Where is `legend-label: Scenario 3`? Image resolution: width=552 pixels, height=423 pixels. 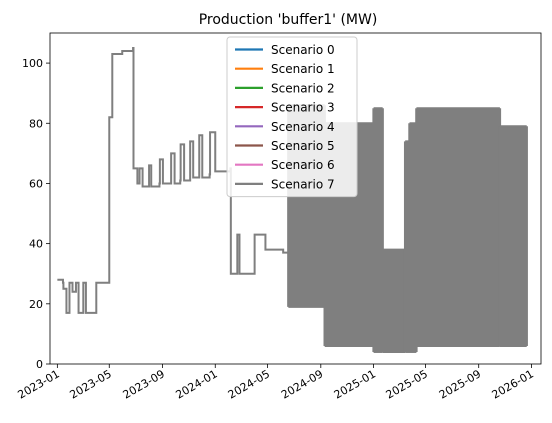 legend-label: Scenario 3 is located at coordinates (303, 108).